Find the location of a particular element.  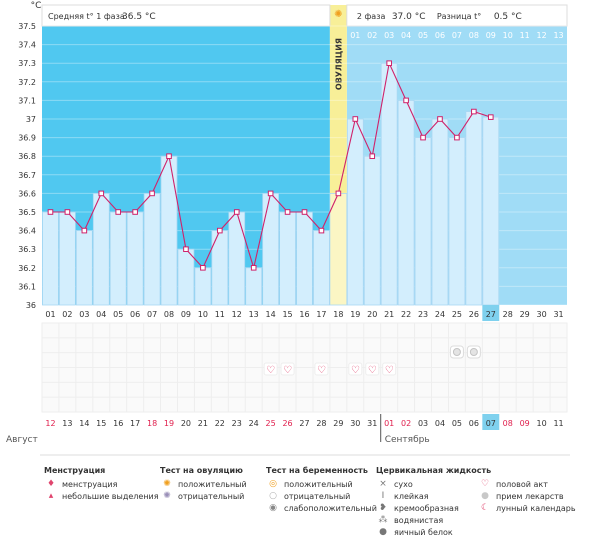

month-label-left: Август is located at coordinates (22, 440).